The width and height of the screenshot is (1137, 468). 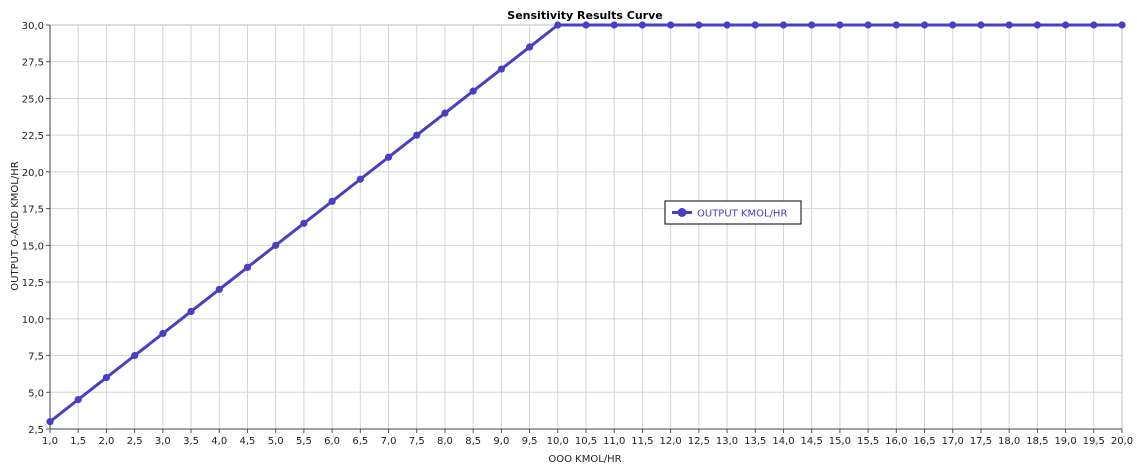 I want to click on x-tick-label: 9,5, so click(x=530, y=441).